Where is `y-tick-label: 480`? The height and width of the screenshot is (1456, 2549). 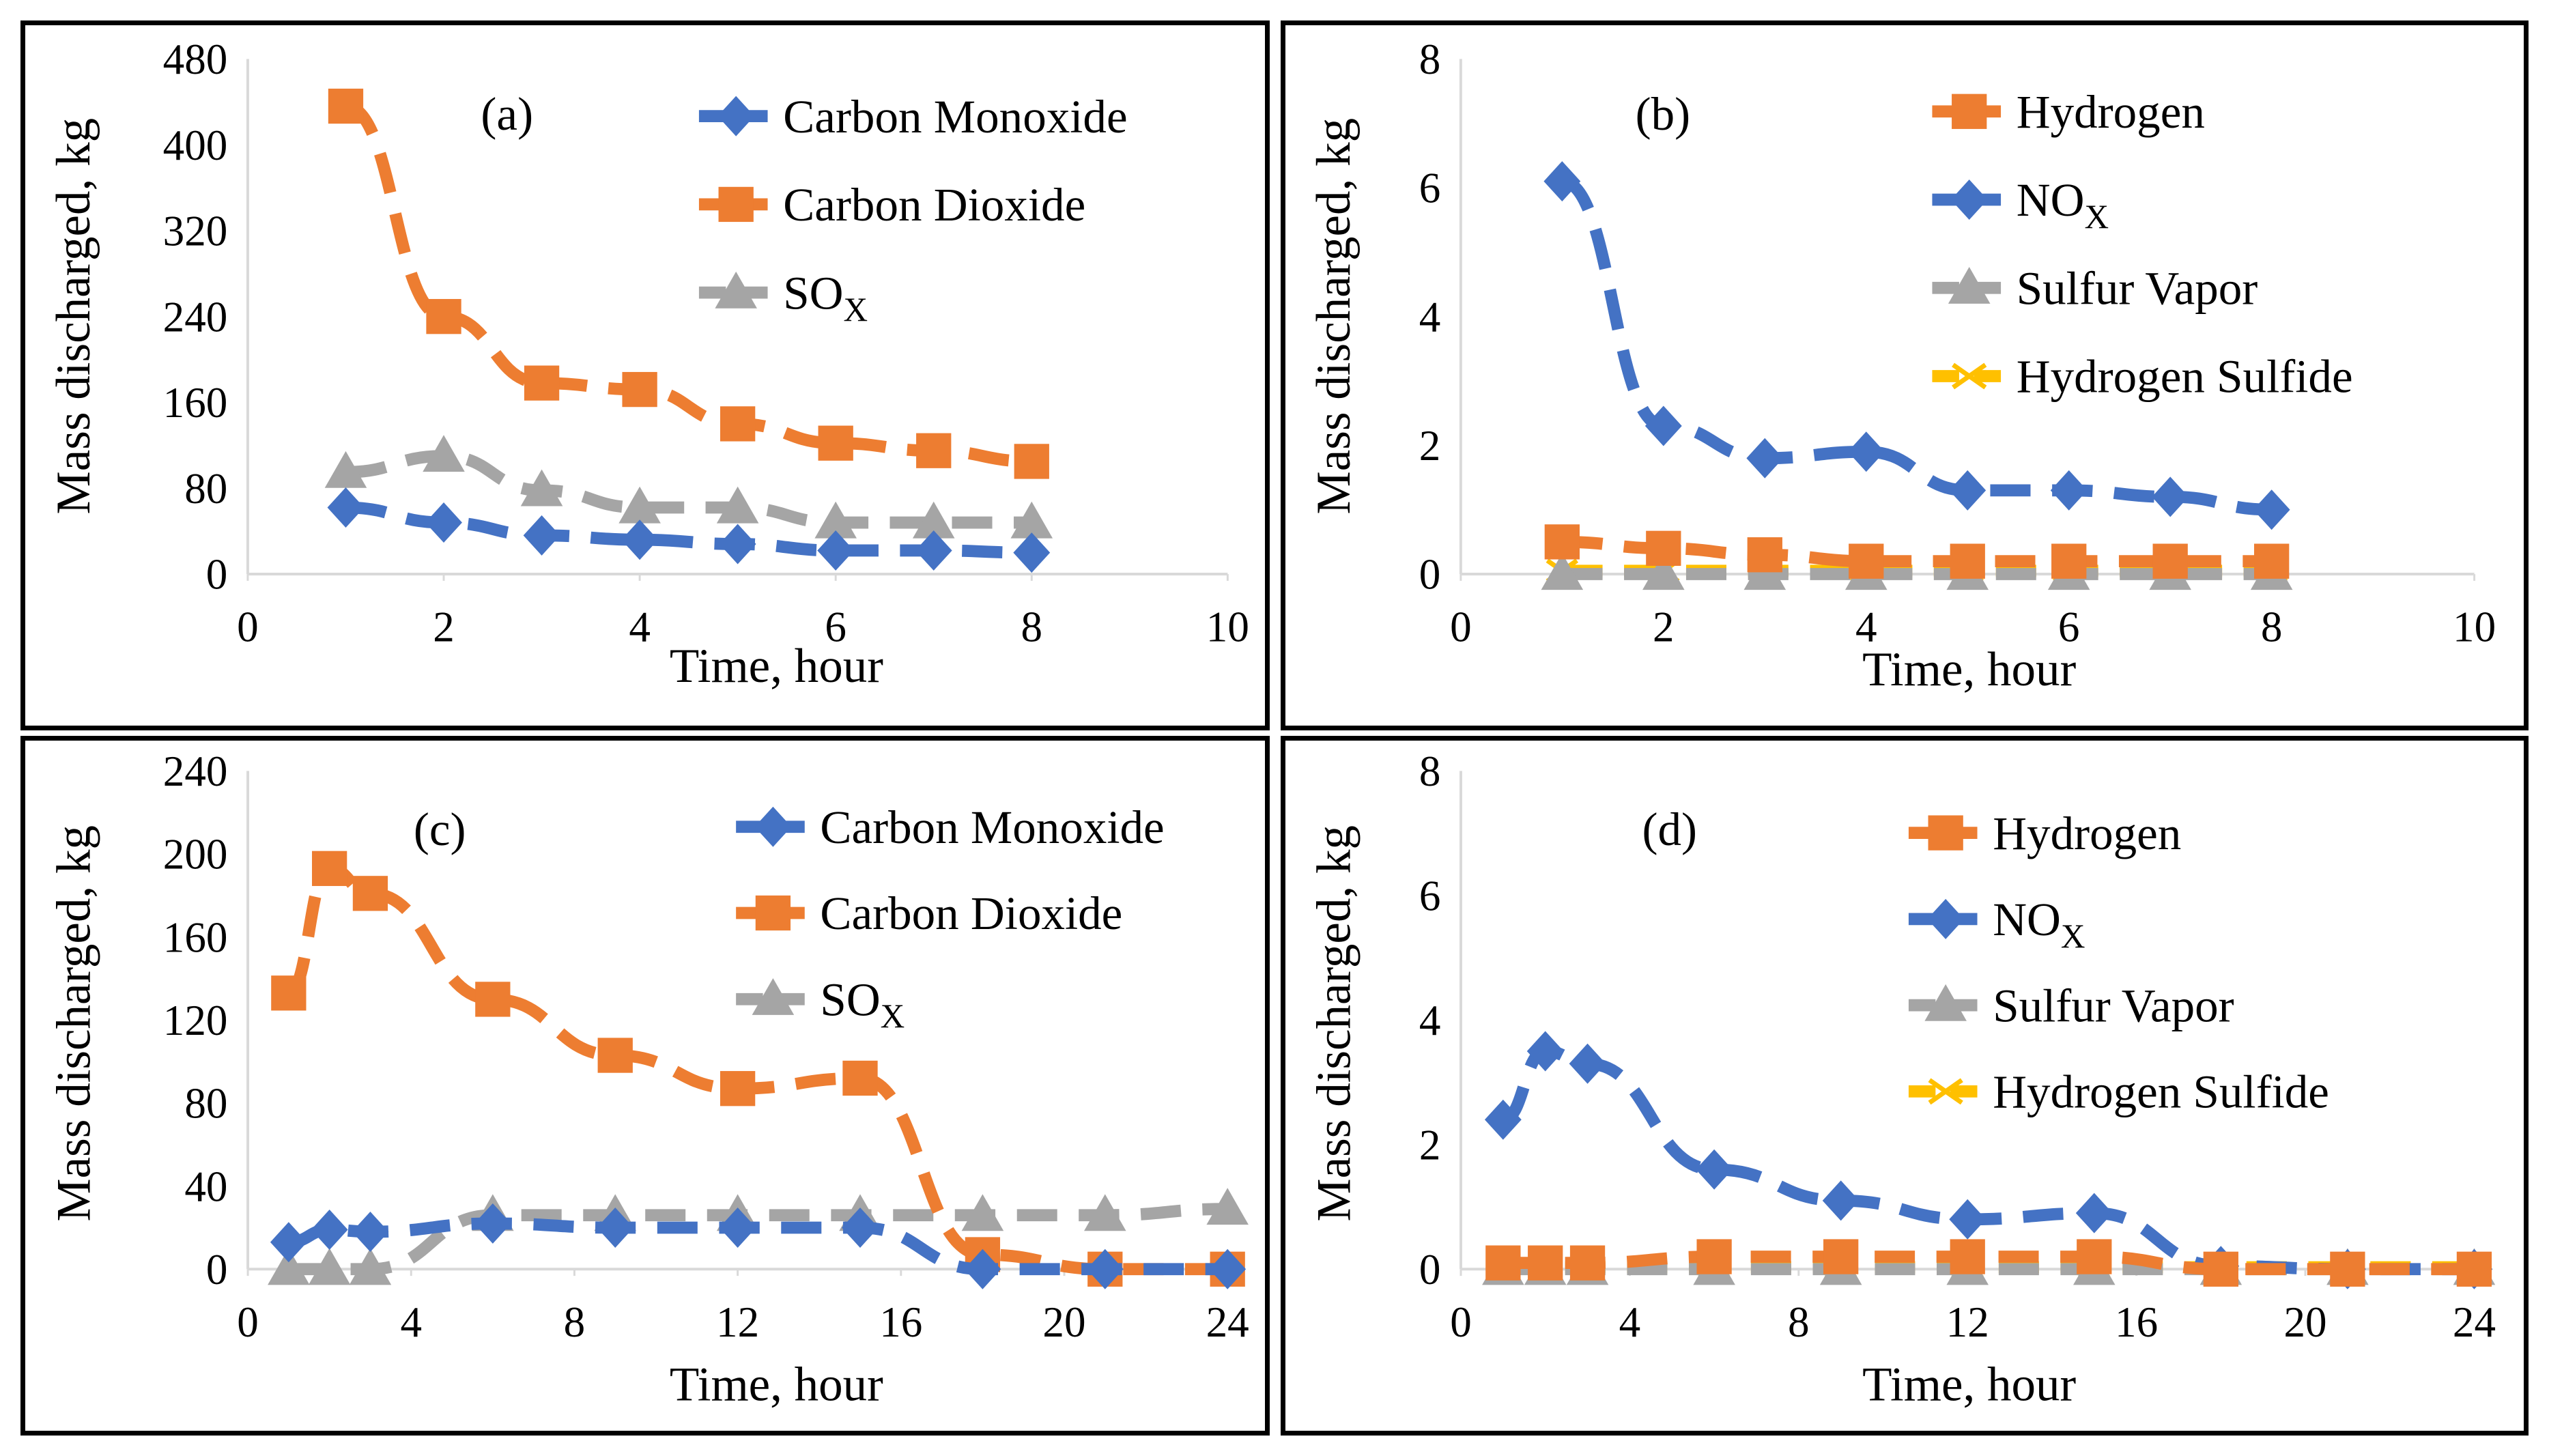
y-tick-label: 480 is located at coordinates (196, 59).